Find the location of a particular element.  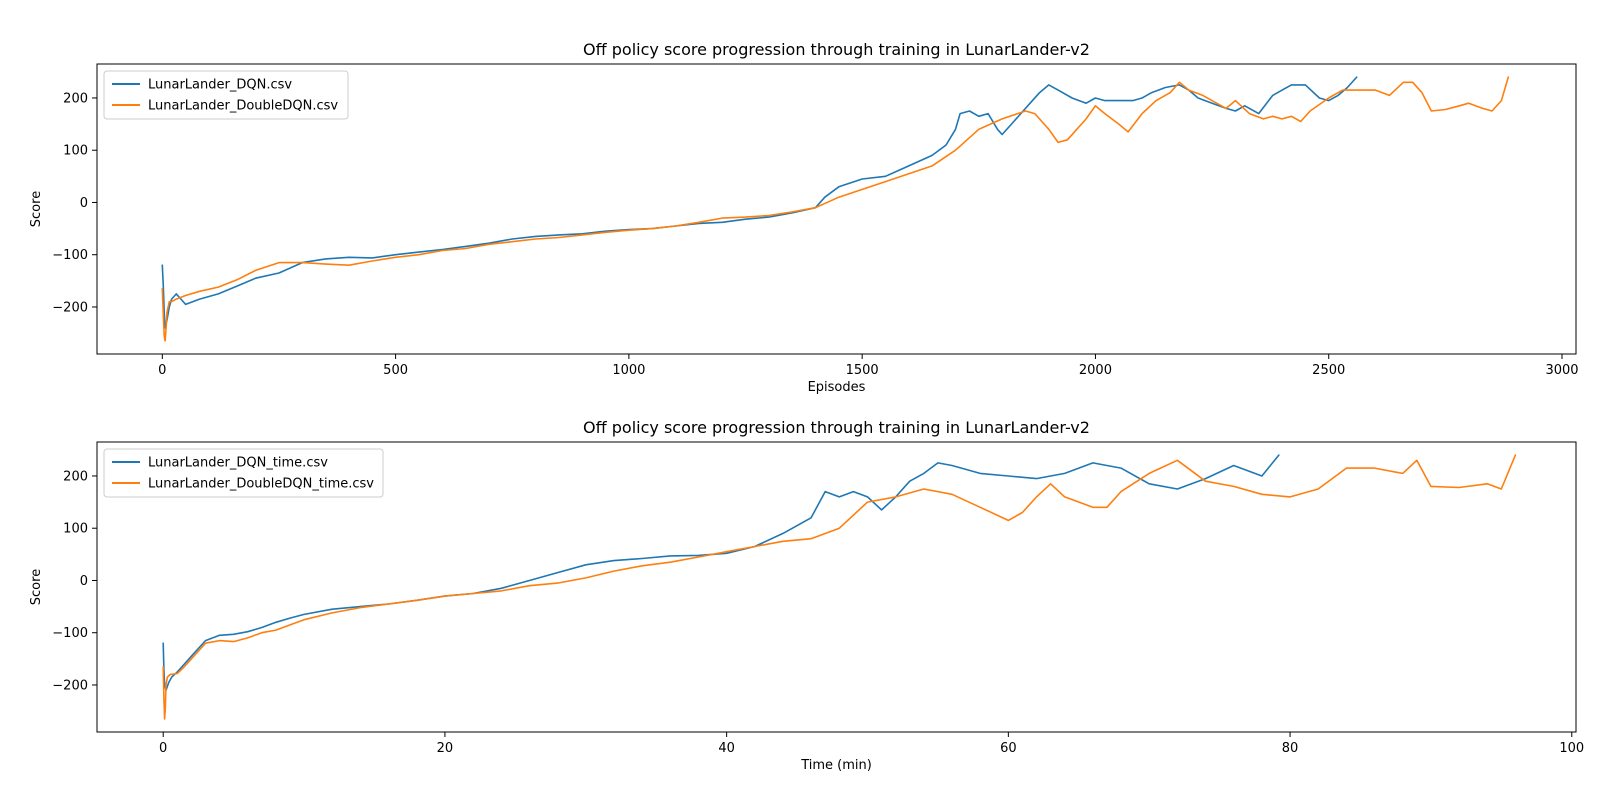

legend-label-2: LunarLander_DoubleDQN_time.csv is located at coordinates (261, 484).